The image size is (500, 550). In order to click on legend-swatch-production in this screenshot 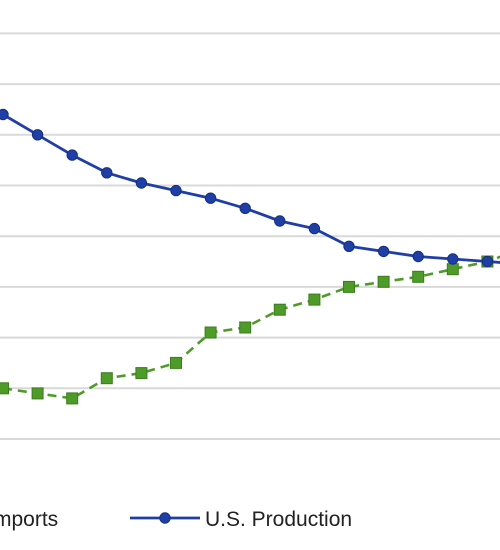, I will do `click(165, 518)`.